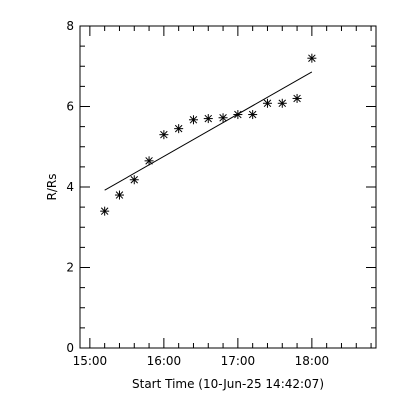 This screenshot has width=400, height=400. What do you see at coordinates (238, 361) in the screenshot?
I see `x-tick-label: 17:00` at bounding box center [238, 361].